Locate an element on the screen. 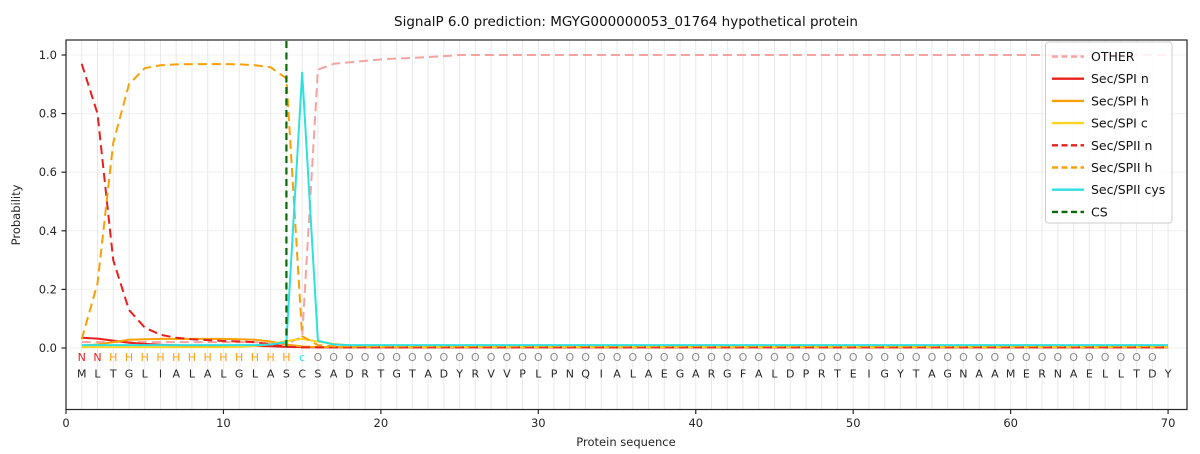 This screenshot has height=454, width=1200. y-tick-label: 0.2 is located at coordinates (48, 289).